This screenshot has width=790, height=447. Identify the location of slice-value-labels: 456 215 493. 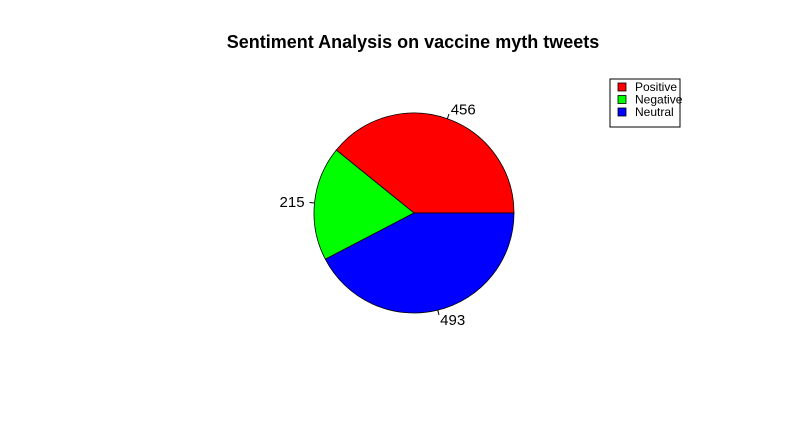
(378, 215).